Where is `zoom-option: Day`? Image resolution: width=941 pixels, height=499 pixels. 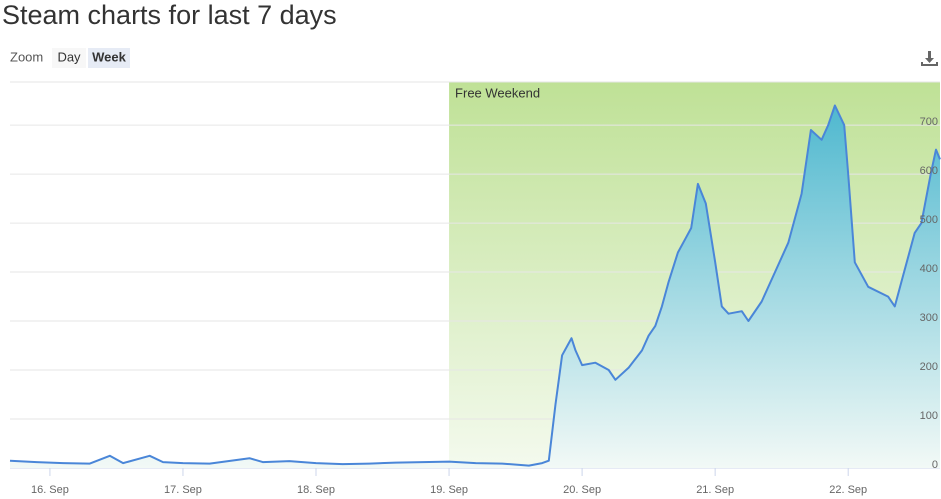 zoom-option: Day is located at coordinates (69, 56).